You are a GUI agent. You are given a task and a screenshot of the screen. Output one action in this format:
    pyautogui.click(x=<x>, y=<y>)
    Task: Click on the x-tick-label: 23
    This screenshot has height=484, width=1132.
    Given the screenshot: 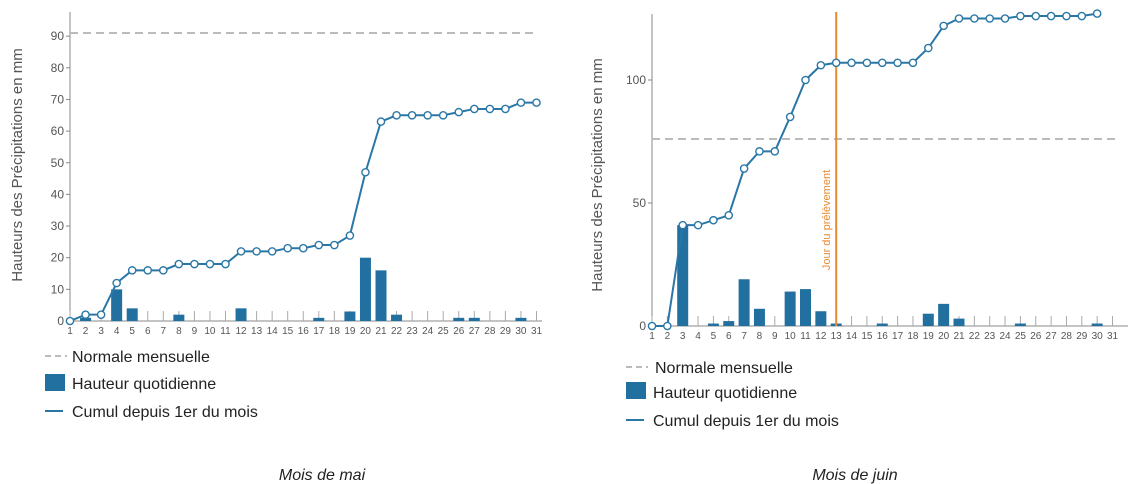 What is the action you would take?
    pyautogui.click(x=990, y=336)
    